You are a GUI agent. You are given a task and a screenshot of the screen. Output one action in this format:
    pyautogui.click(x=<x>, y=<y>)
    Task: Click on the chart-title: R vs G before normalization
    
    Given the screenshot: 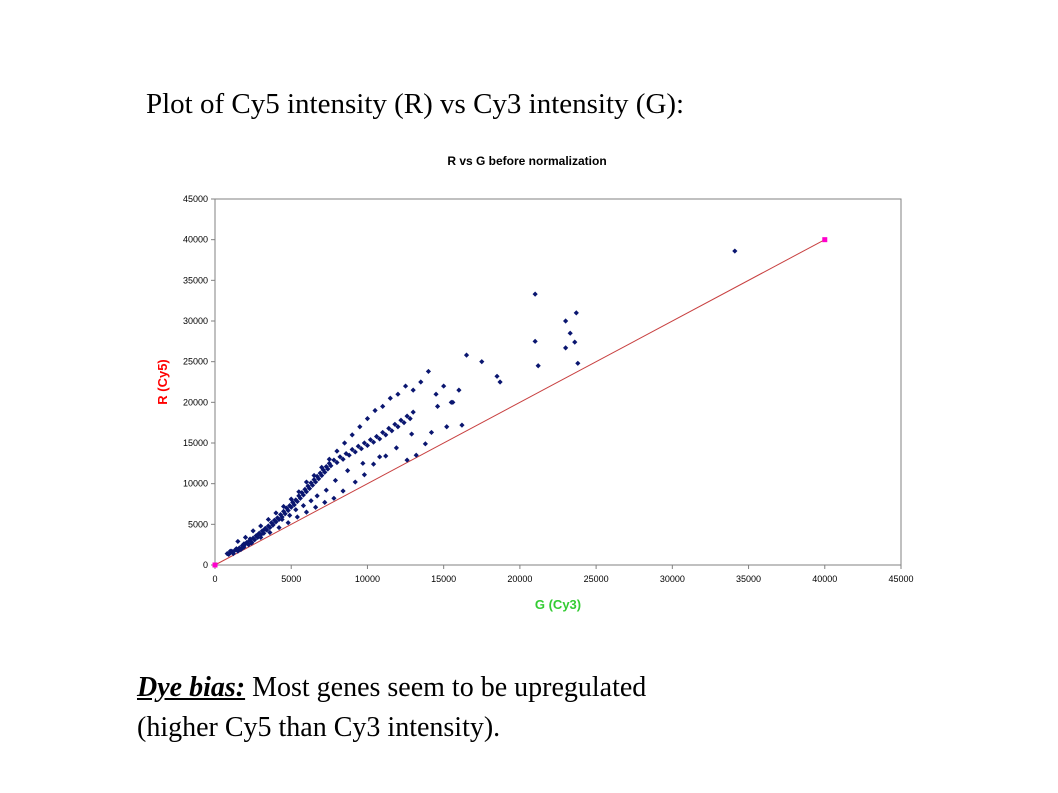 What is the action you would take?
    pyautogui.click(x=526, y=161)
    